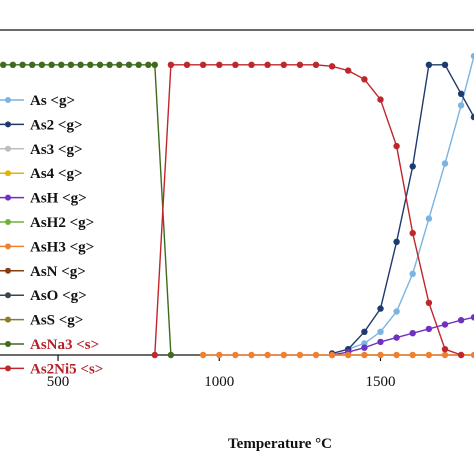 This screenshot has height=474, width=474. What do you see at coordinates (402, 336) in the screenshot?
I see `series-line` at bounding box center [402, 336].